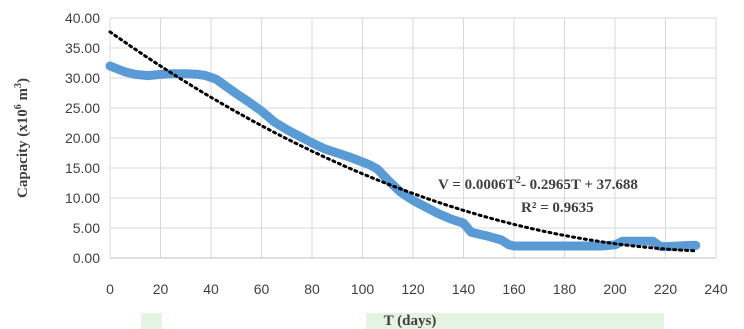 The height and width of the screenshot is (329, 744). Describe the element at coordinates (161, 289) in the screenshot. I see `x-tick-label: 20` at that location.